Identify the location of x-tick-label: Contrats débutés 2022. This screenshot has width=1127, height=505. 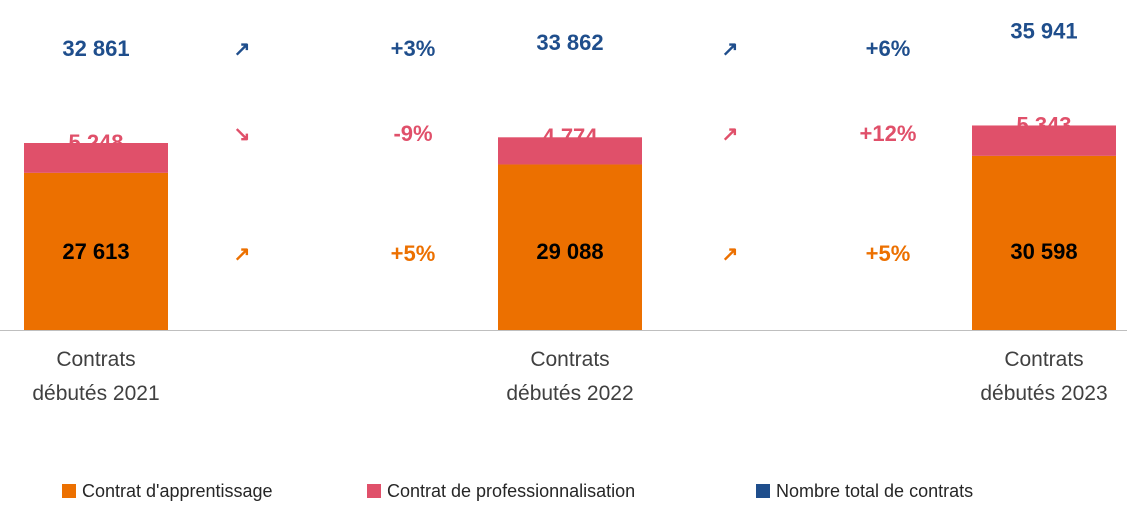
(570, 376).